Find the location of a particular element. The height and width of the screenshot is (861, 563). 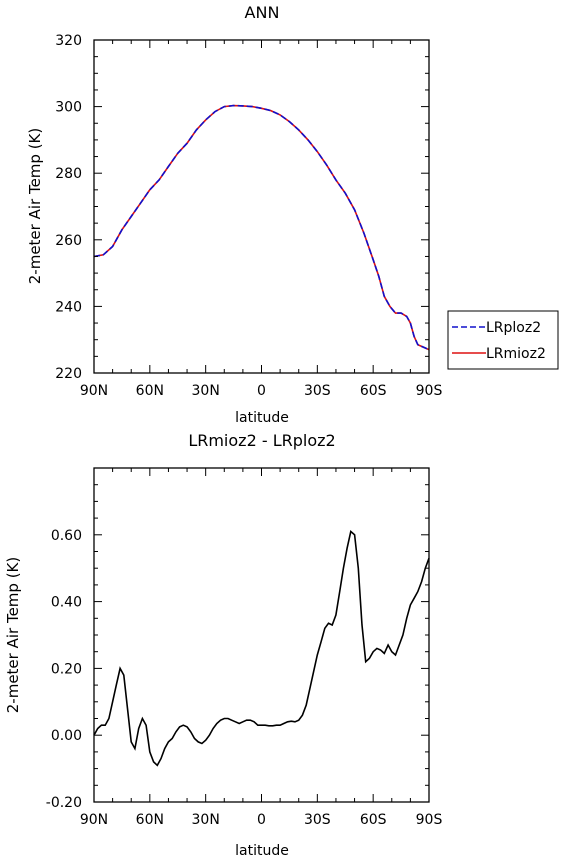

y-tick-label: 300 is located at coordinates (68, 108).